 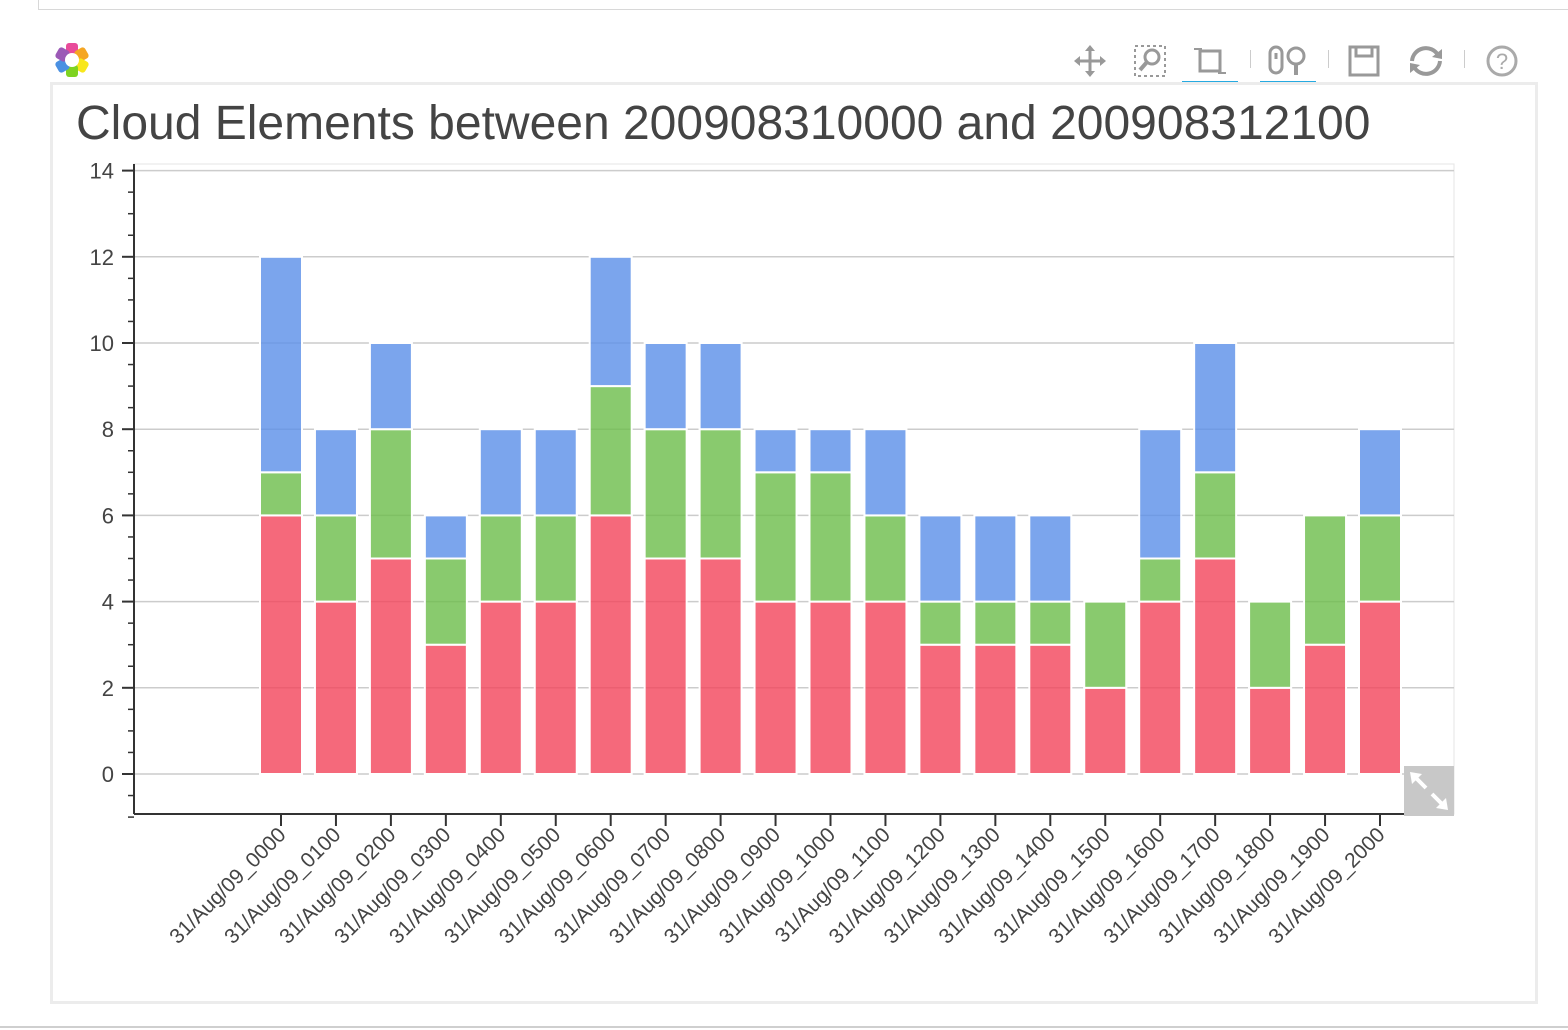 I want to click on box-zoom-tool-button, so click(x=1150, y=61).